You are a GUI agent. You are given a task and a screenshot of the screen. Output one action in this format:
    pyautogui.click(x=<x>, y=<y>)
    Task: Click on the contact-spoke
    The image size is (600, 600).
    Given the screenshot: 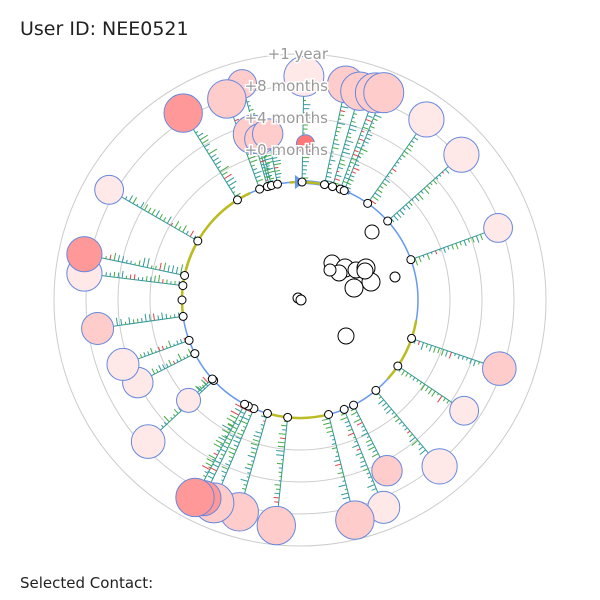 What is the action you would take?
    pyautogui.click(x=148, y=321)
    